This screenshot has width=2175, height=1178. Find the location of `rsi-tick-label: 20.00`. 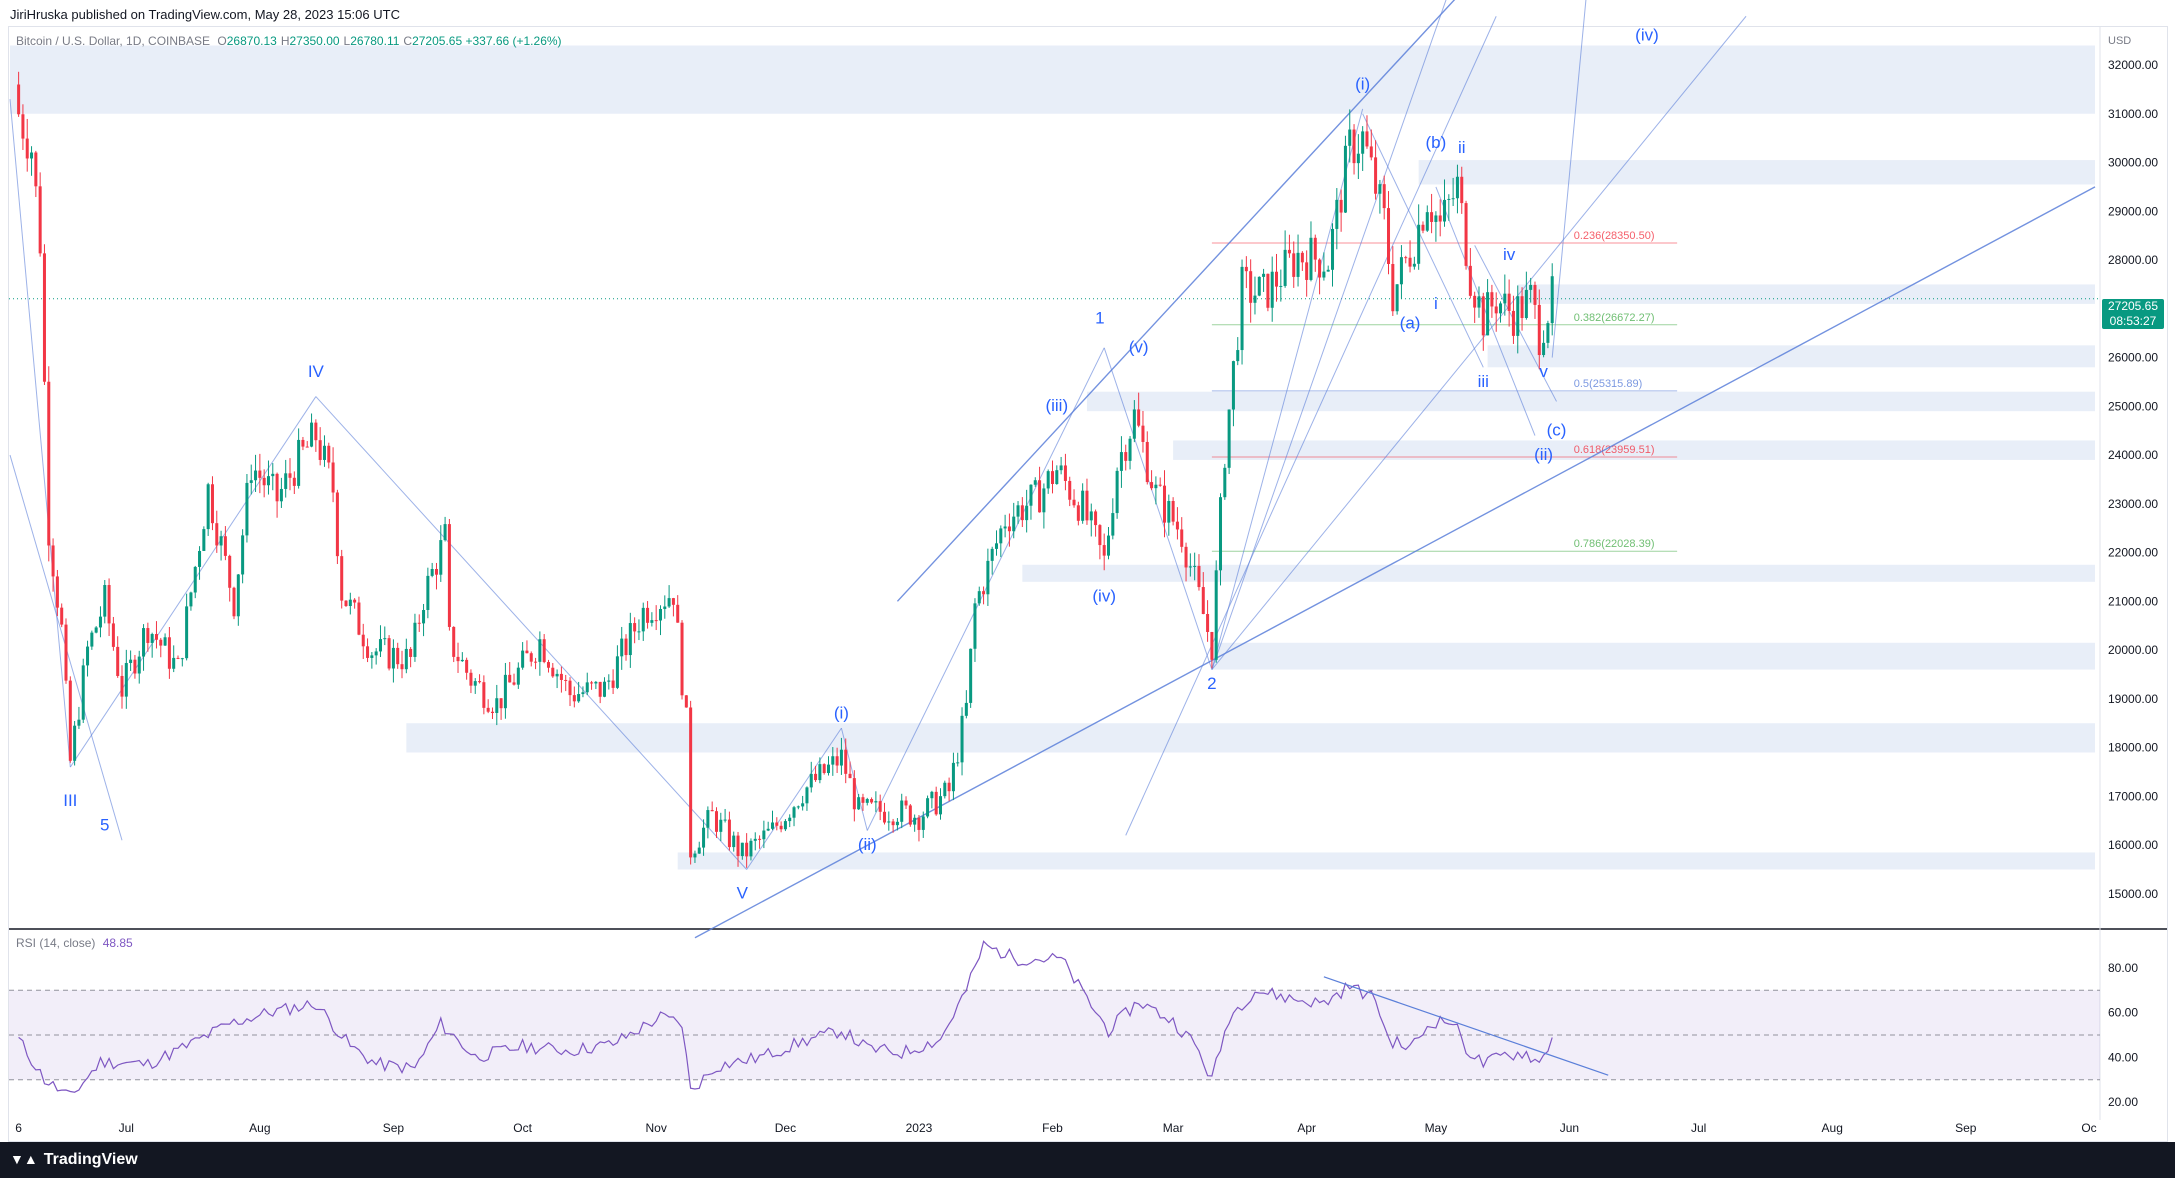

rsi-tick-label: 20.00 is located at coordinates (2123, 1102).